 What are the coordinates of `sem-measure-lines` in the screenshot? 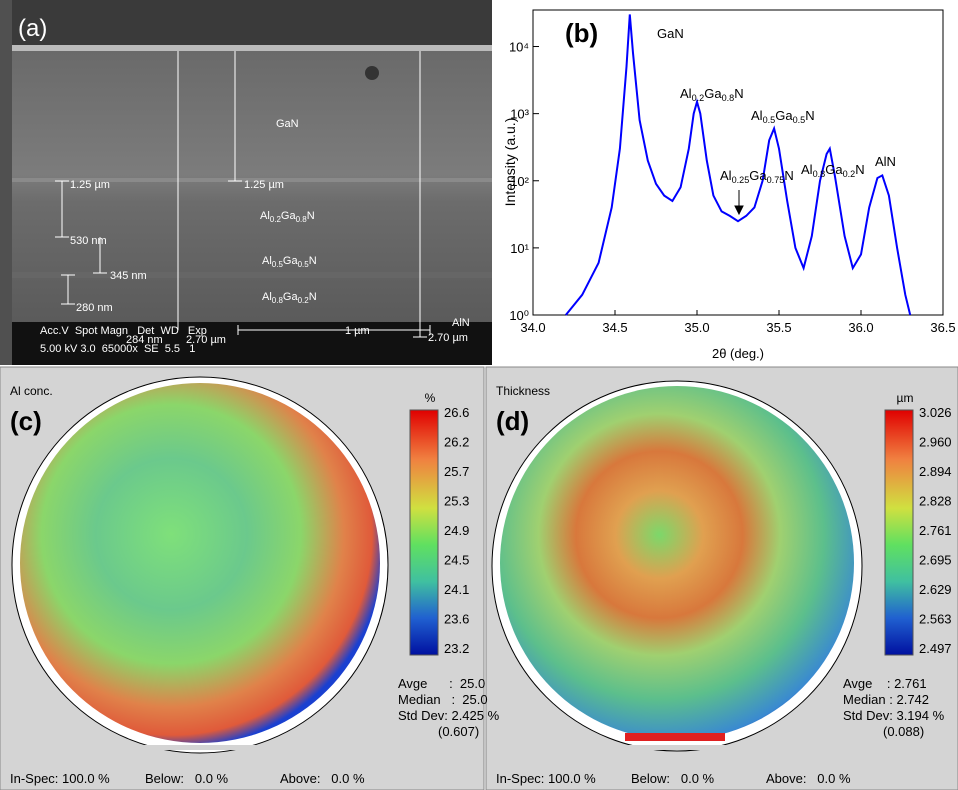 It's located at (243, 194).